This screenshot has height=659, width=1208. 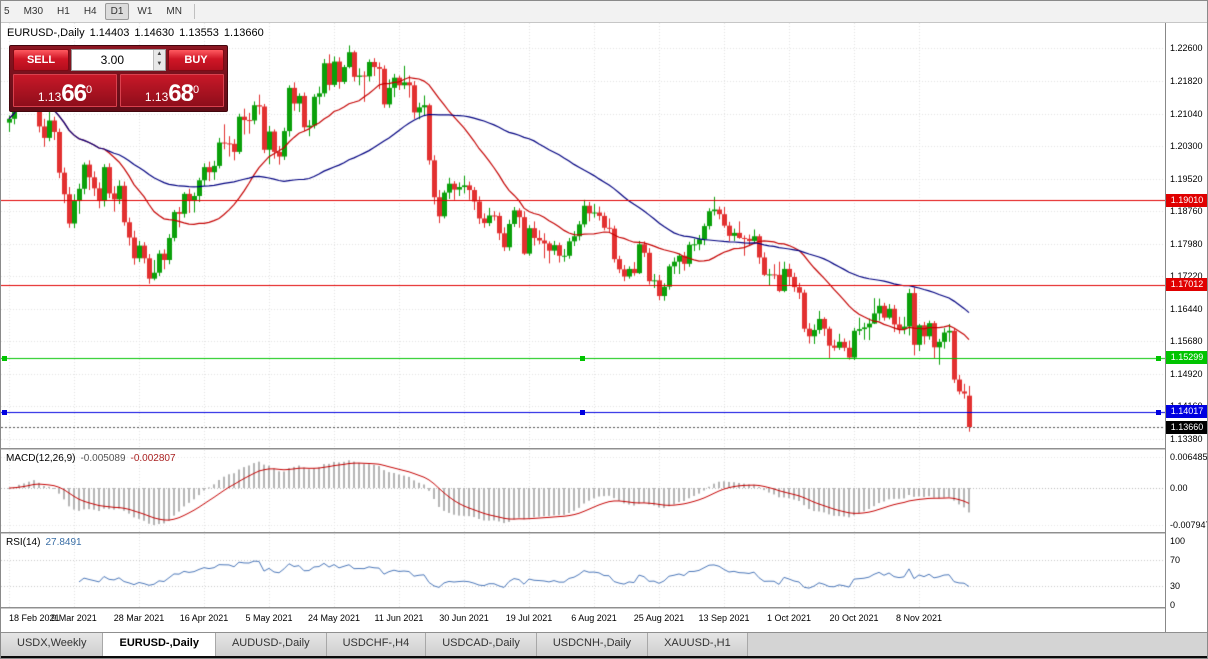 What do you see at coordinates (1186, 276) in the screenshot?
I see `price-axis-label: 1.17220` at bounding box center [1186, 276].